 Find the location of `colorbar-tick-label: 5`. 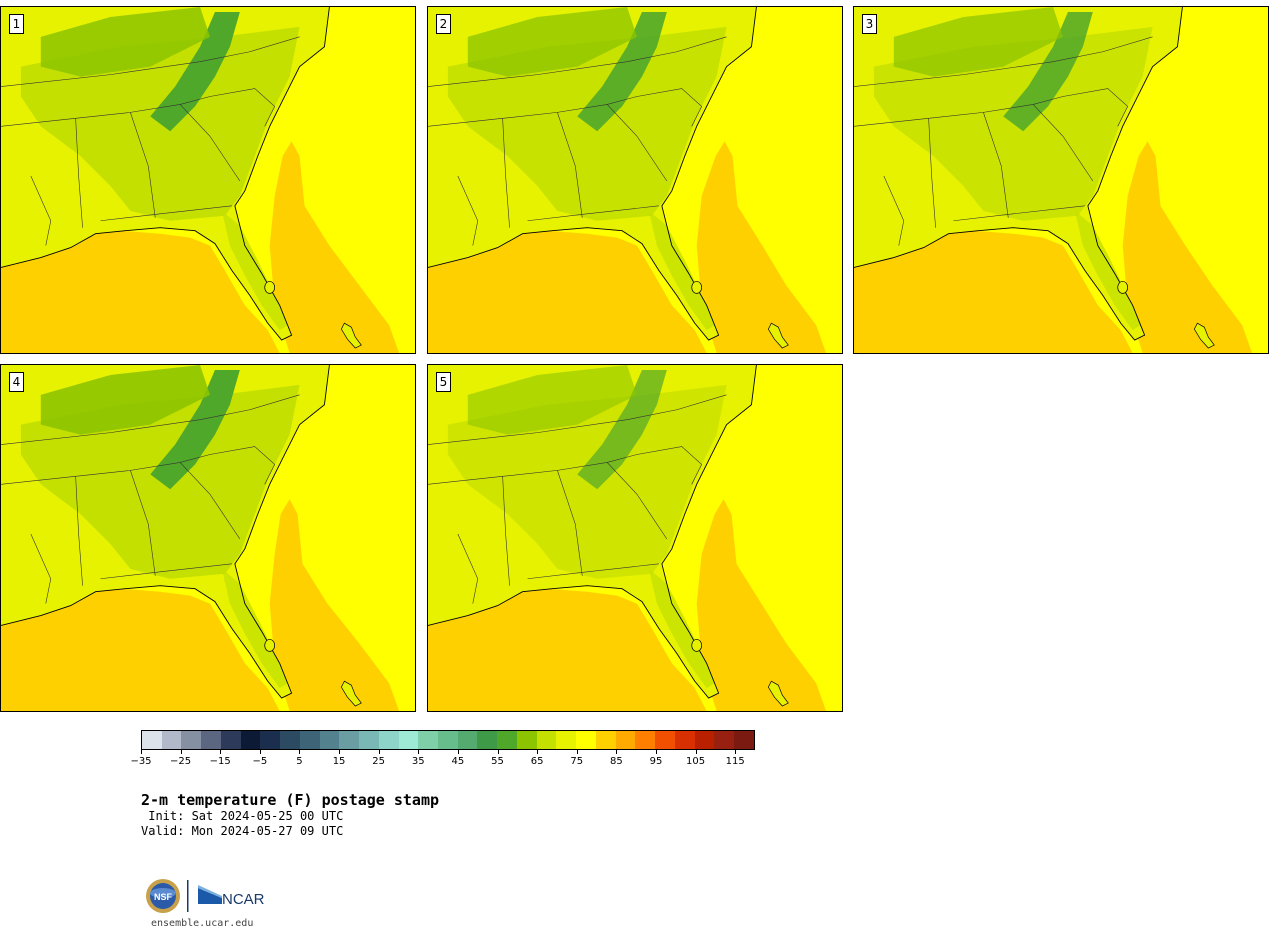

colorbar-tick-label: 5 is located at coordinates (299, 761).